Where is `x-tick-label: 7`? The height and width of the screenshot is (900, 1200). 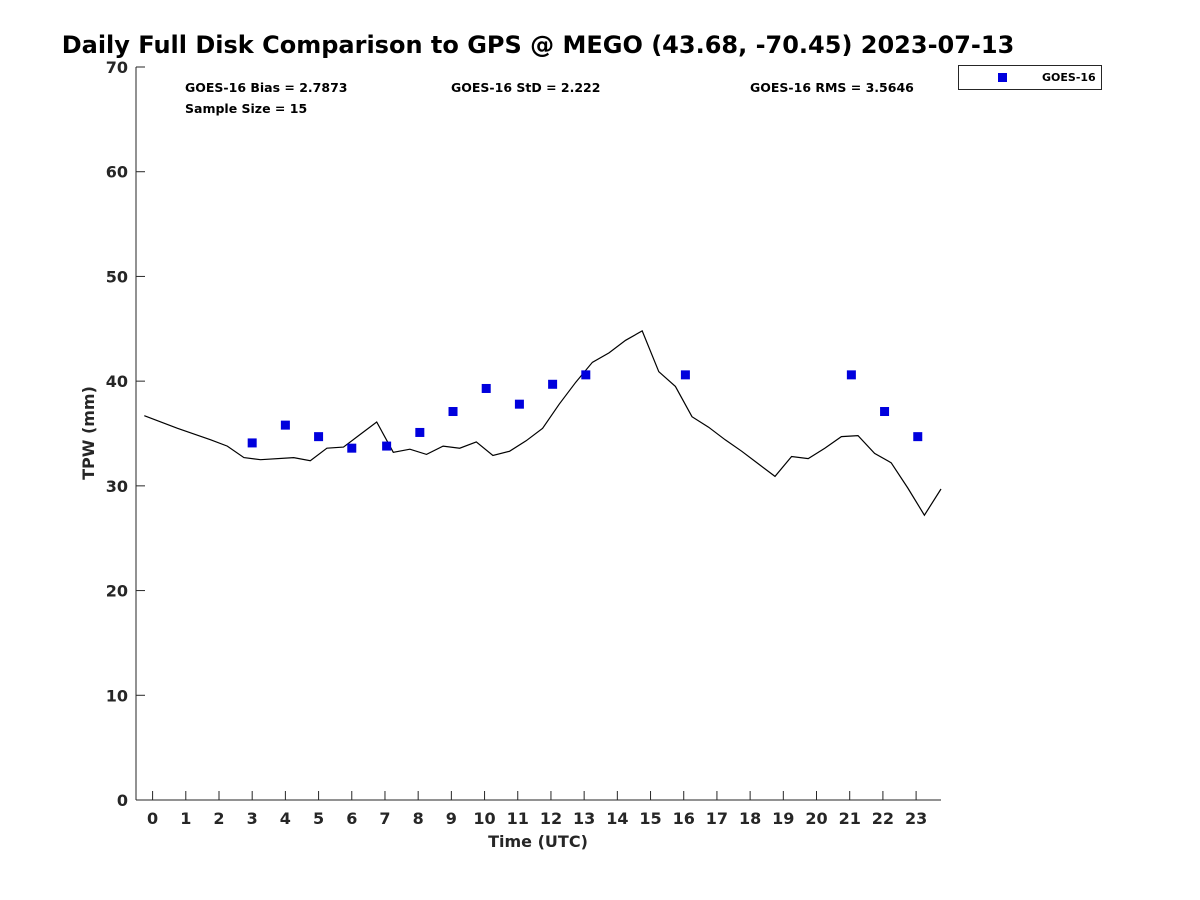 x-tick-label: 7 is located at coordinates (384, 818).